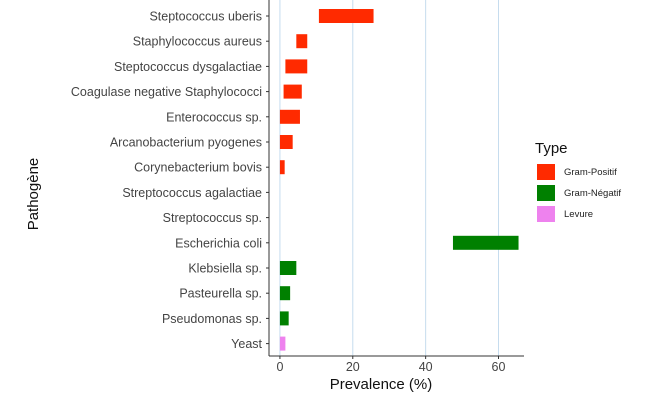 Image resolution: width=648 pixels, height=396 pixels. What do you see at coordinates (279, 367) in the screenshot?
I see `x-tick-label-0: 0` at bounding box center [279, 367].